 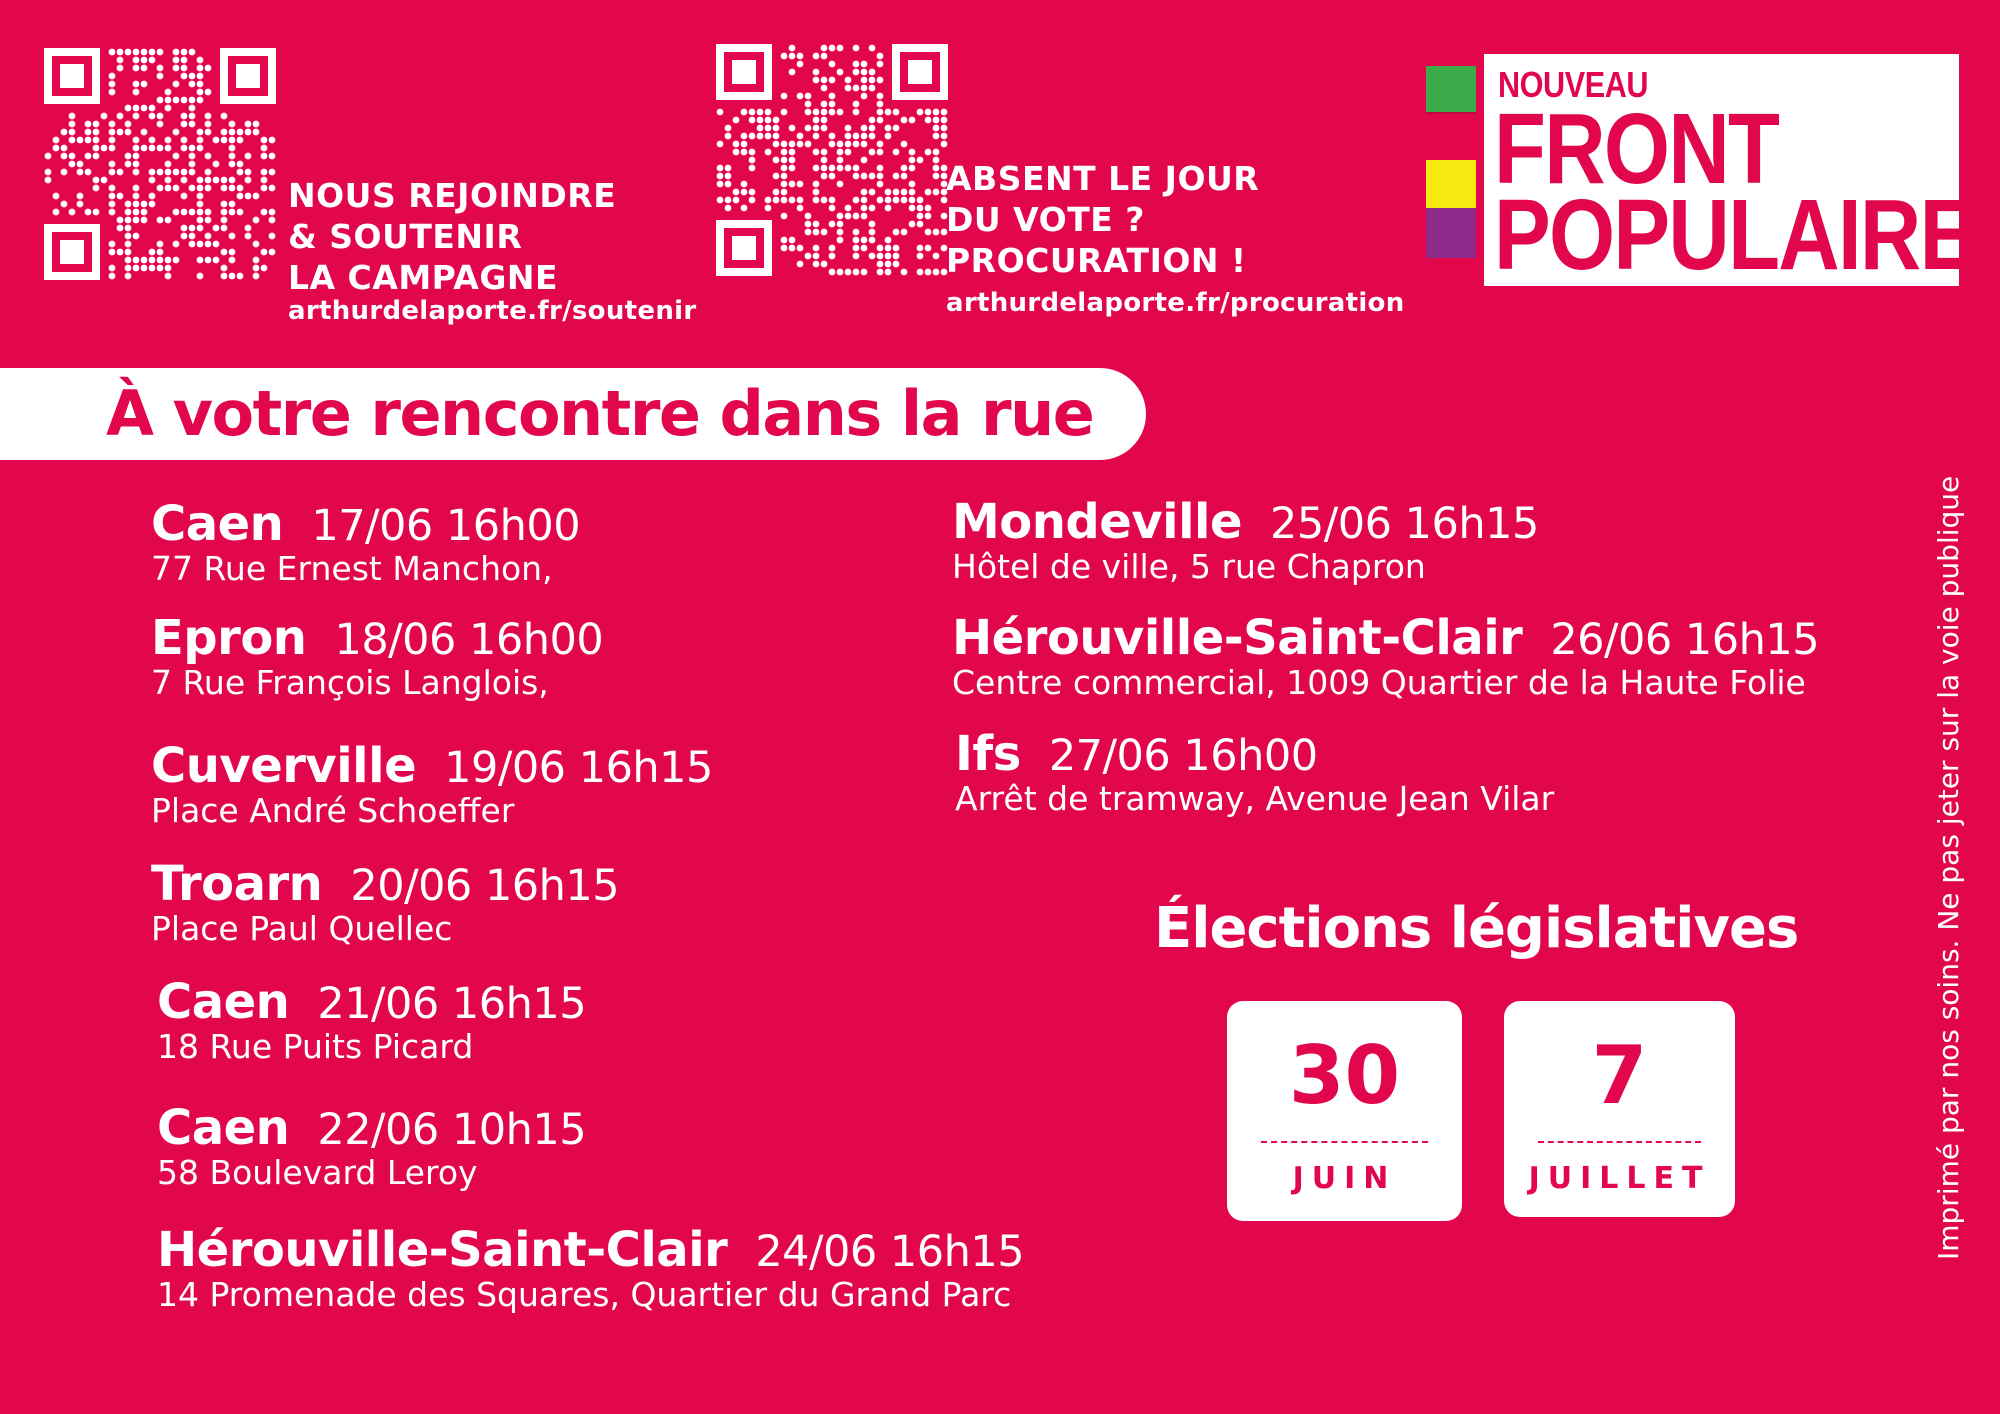 I want to click on cta-proxy-line-2: DU VOTE ?, so click(x=1045, y=219).